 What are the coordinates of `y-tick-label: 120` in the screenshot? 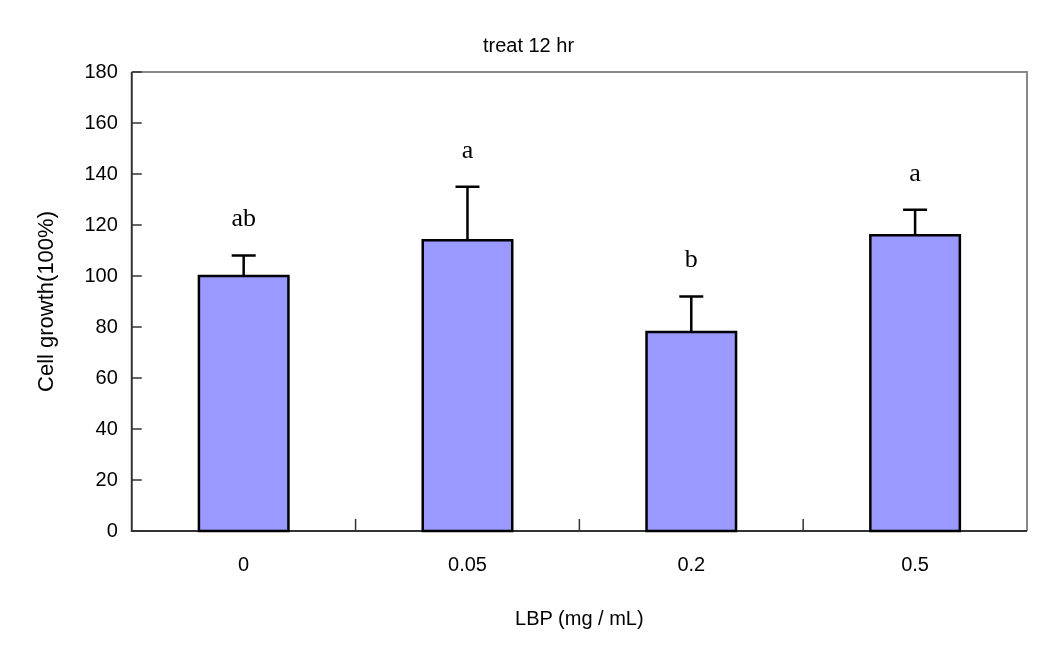 It's located at (101, 223).